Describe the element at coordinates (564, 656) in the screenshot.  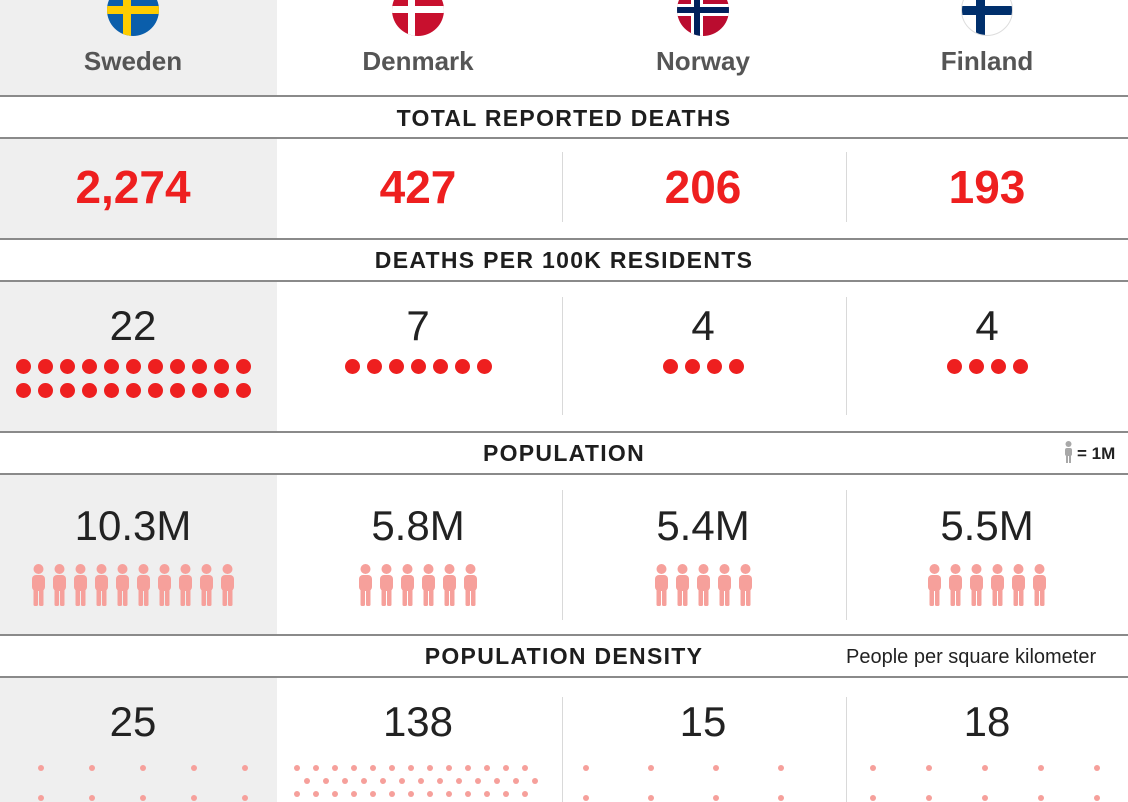
I see `section-title-population-density: POPULATION DENSITY` at that location.